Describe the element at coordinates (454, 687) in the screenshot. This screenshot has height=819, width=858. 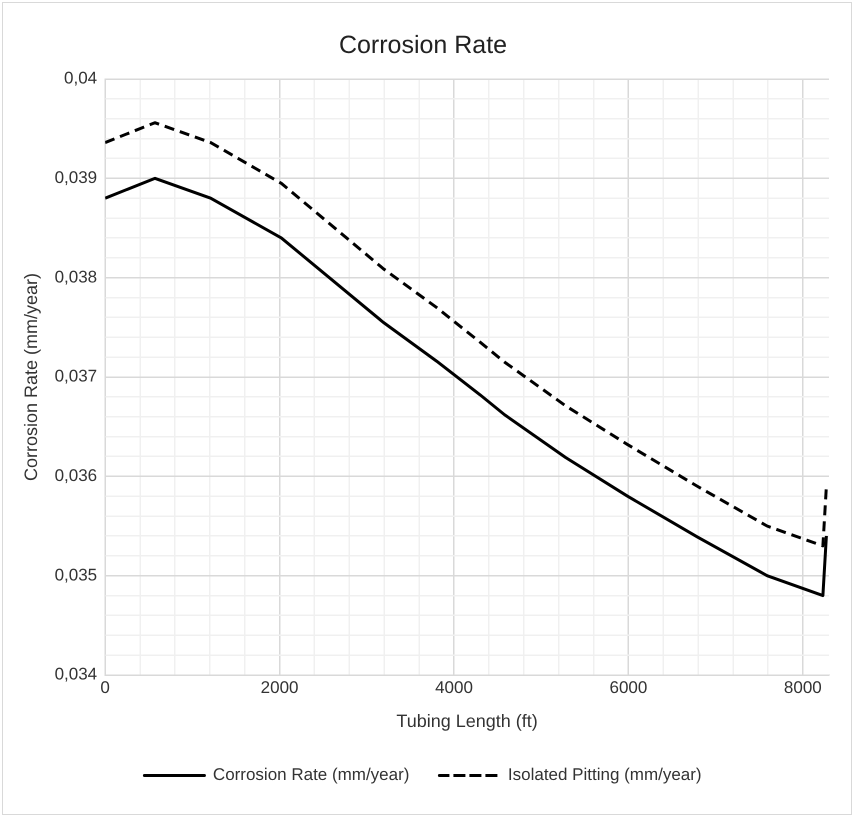
I see `x-tick-label: 4000` at that location.